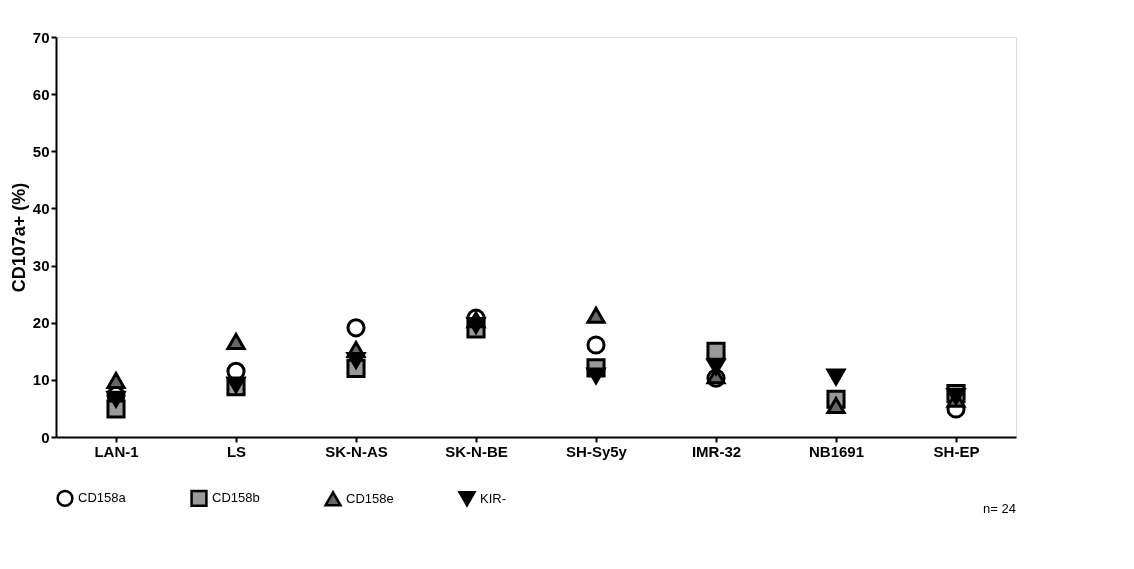 The image size is (1134, 569). I want to click on y-tick-label: 40, so click(41, 208).